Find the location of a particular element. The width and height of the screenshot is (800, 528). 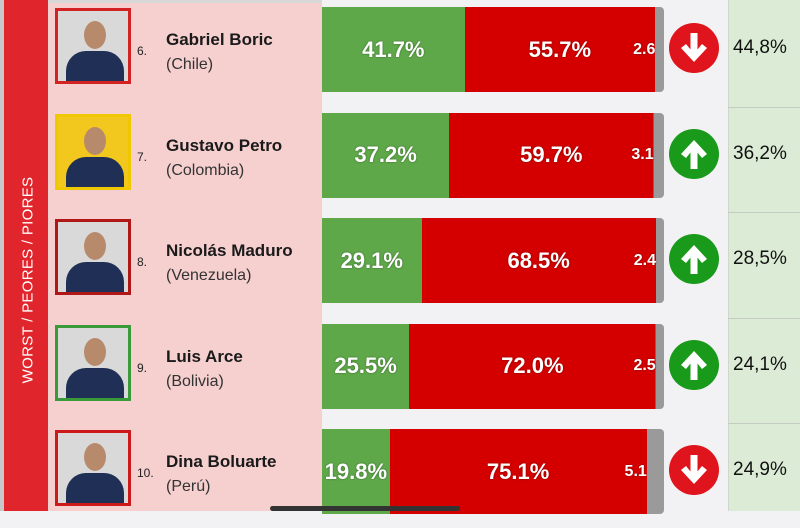

previous-value: 28,5% is located at coordinates (760, 258).